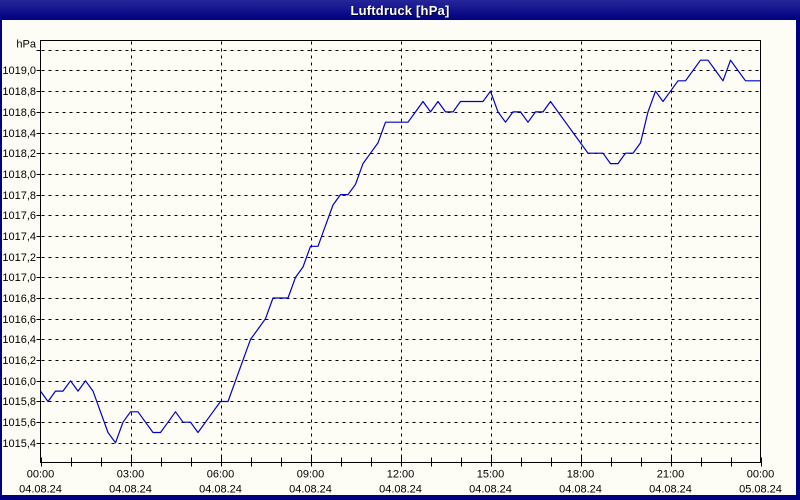 Image resolution: width=800 pixels, height=500 pixels. Describe the element at coordinates (19, 340) in the screenshot. I see `y-tick-label: 1016,4` at that location.